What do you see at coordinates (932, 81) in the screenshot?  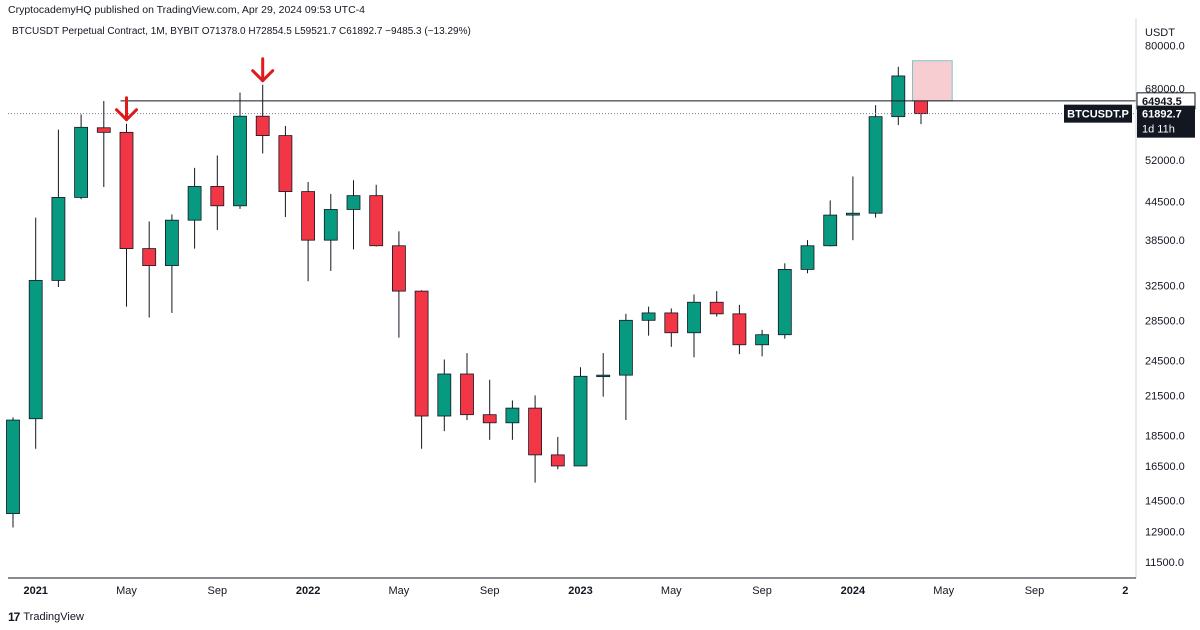 I see `highlight-box` at bounding box center [932, 81].